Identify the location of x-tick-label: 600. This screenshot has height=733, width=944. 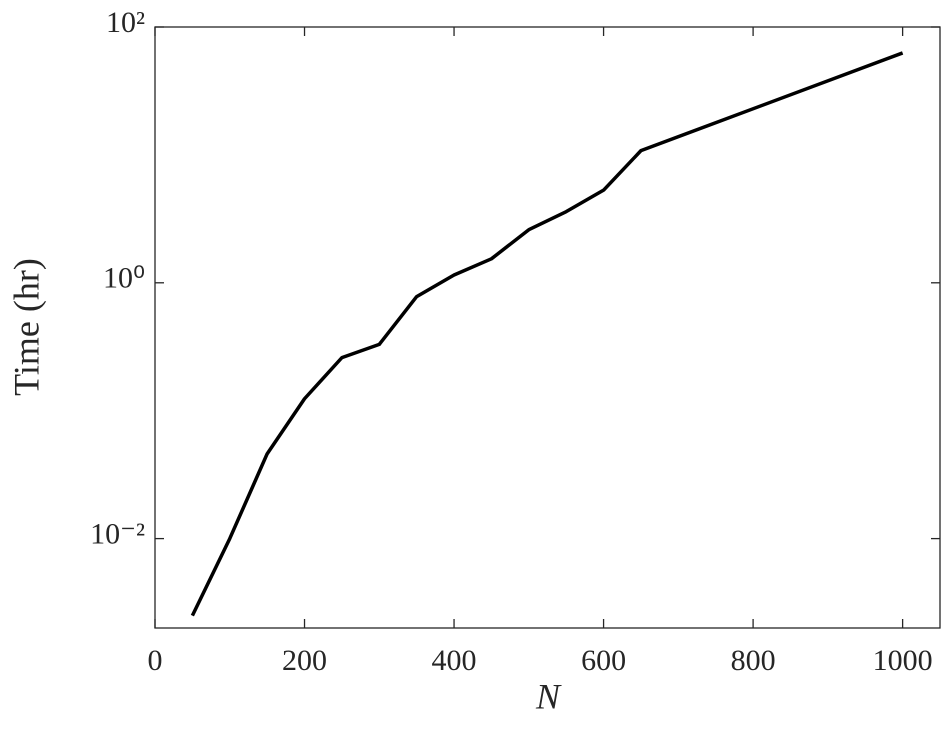
(603, 660).